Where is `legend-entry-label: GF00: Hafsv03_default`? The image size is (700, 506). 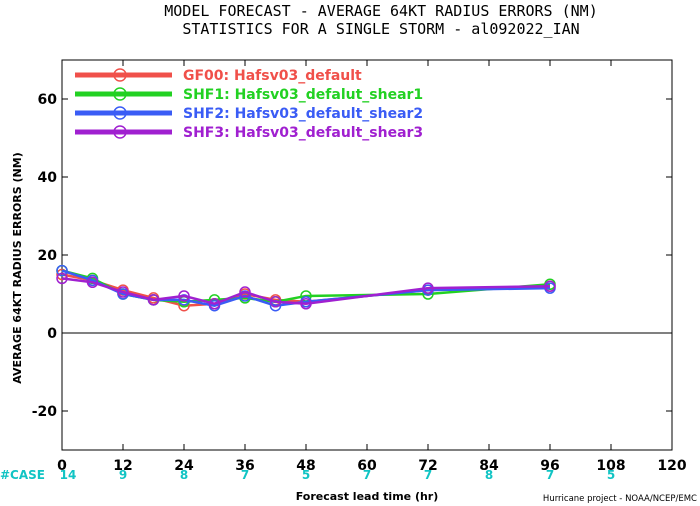
legend-entry-label: GF00: Hafsv03_default is located at coordinates (272, 76).